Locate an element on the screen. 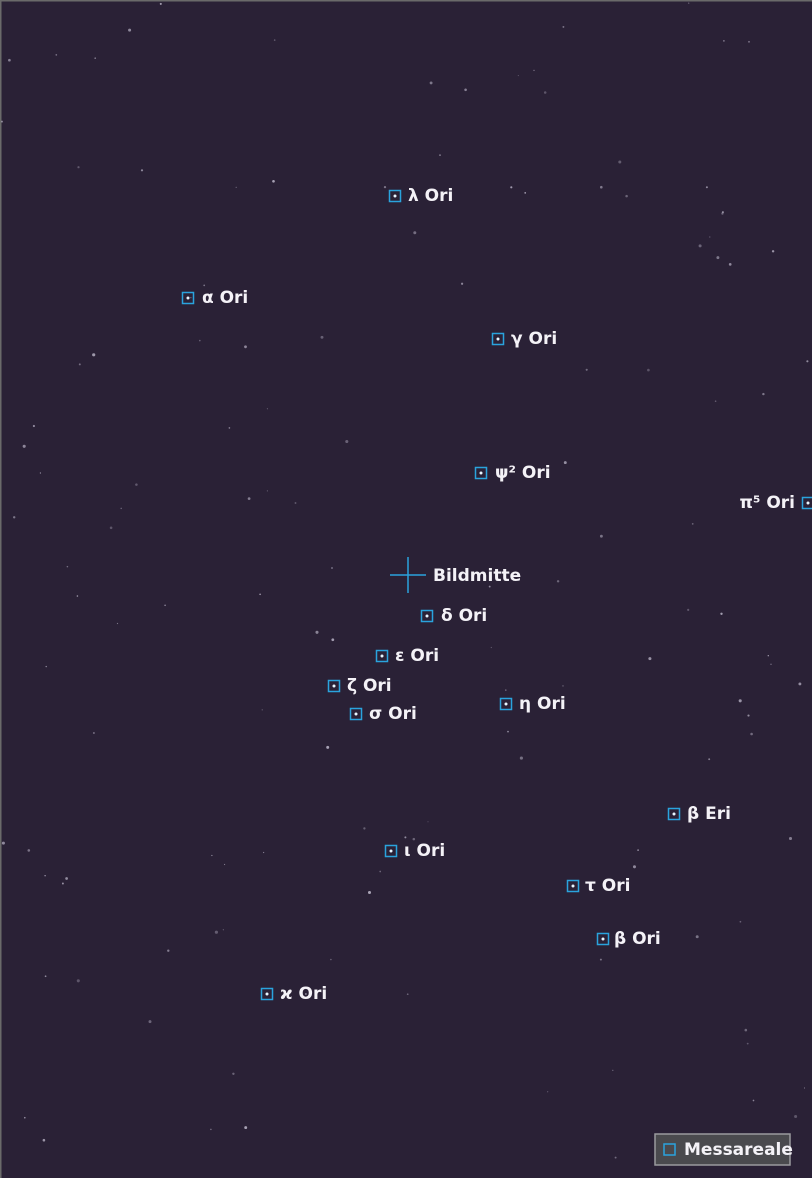 The image size is (812, 1178). marker: γ Ori is located at coordinates (524, 339).